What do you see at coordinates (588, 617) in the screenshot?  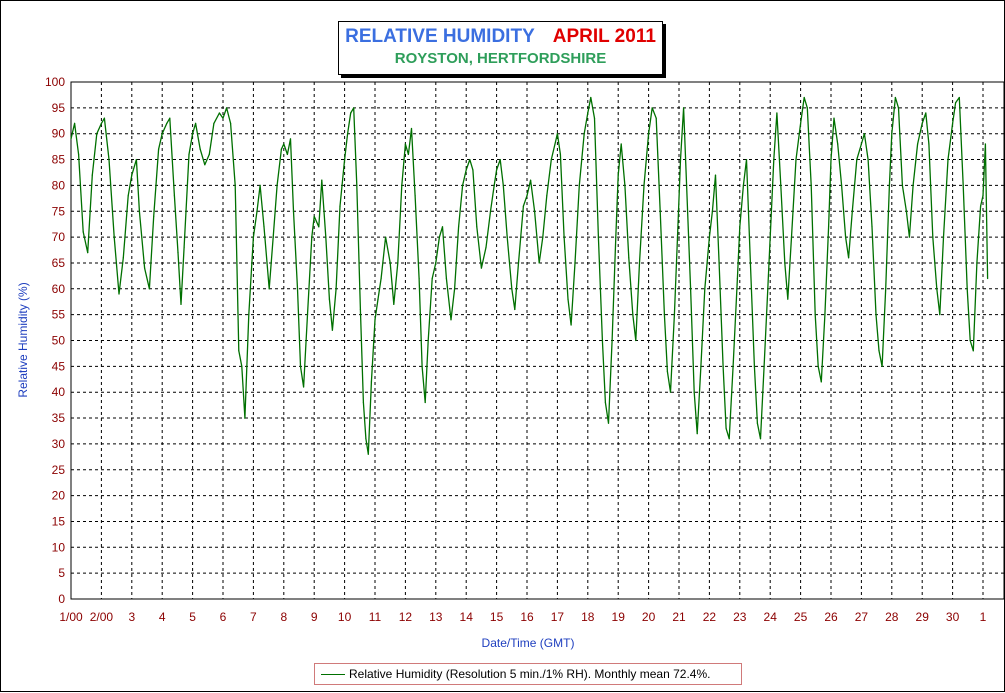 I see `x-tick-label: 18` at bounding box center [588, 617].